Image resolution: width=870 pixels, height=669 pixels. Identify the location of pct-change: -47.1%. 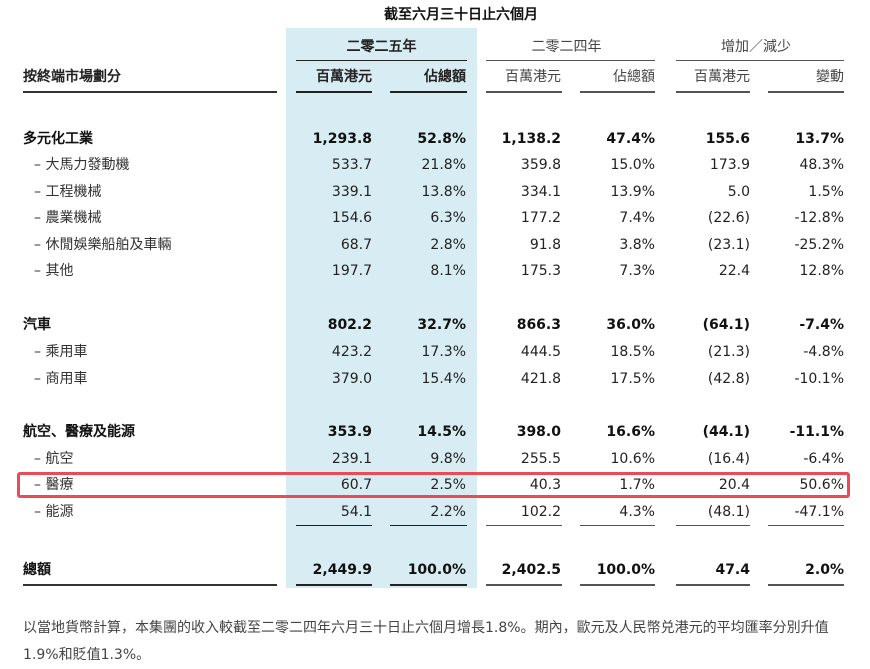
(819, 512).